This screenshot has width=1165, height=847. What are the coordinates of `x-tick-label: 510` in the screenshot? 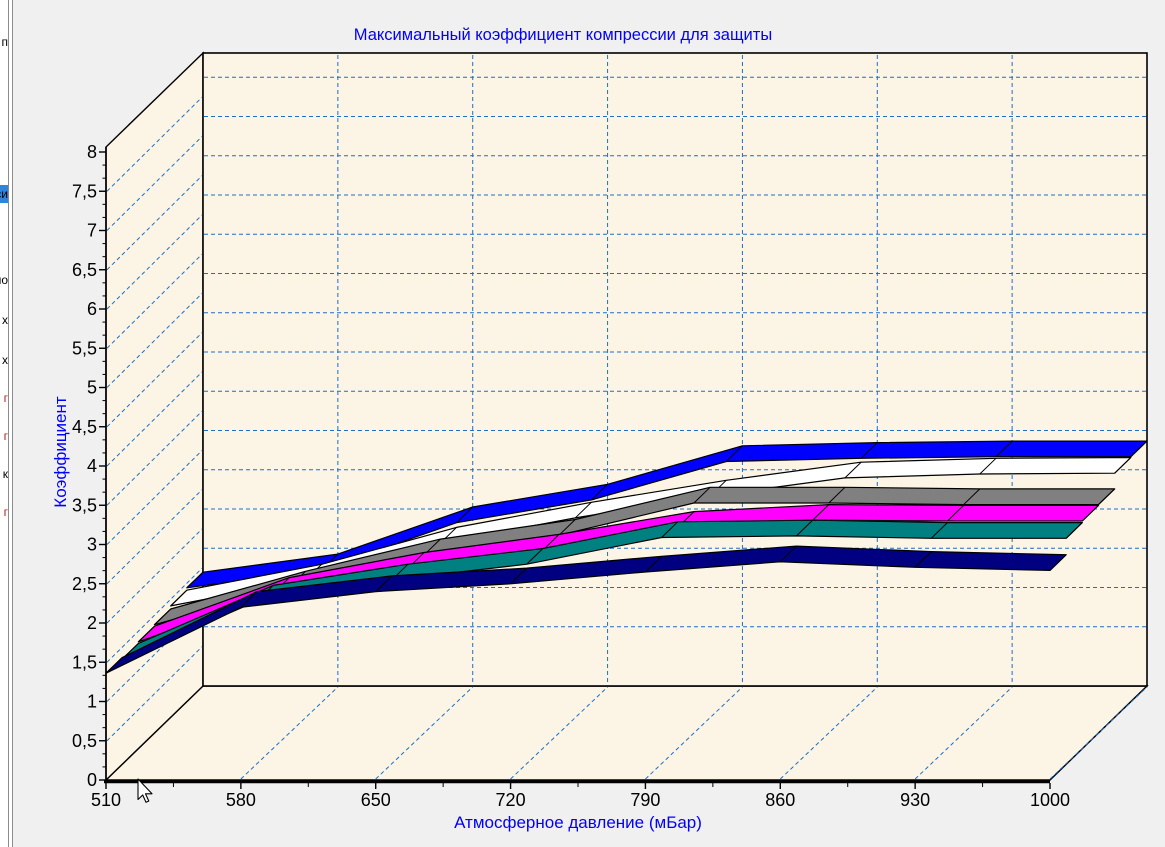 It's located at (106, 800).